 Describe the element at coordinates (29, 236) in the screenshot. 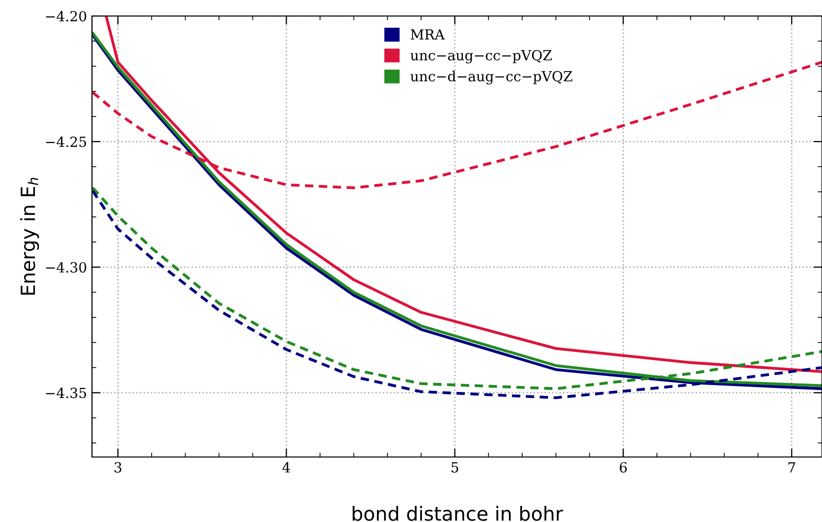

I see `y-axis-title: Energy in E$_{h}$` at that location.